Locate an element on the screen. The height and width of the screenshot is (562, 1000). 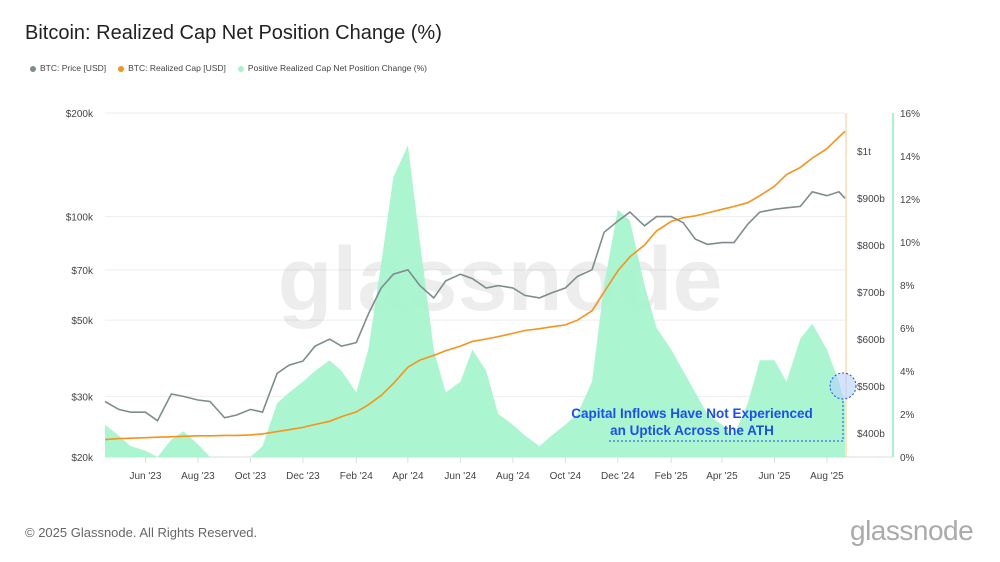
y-cap-tick-label: $600b is located at coordinates (871, 340).